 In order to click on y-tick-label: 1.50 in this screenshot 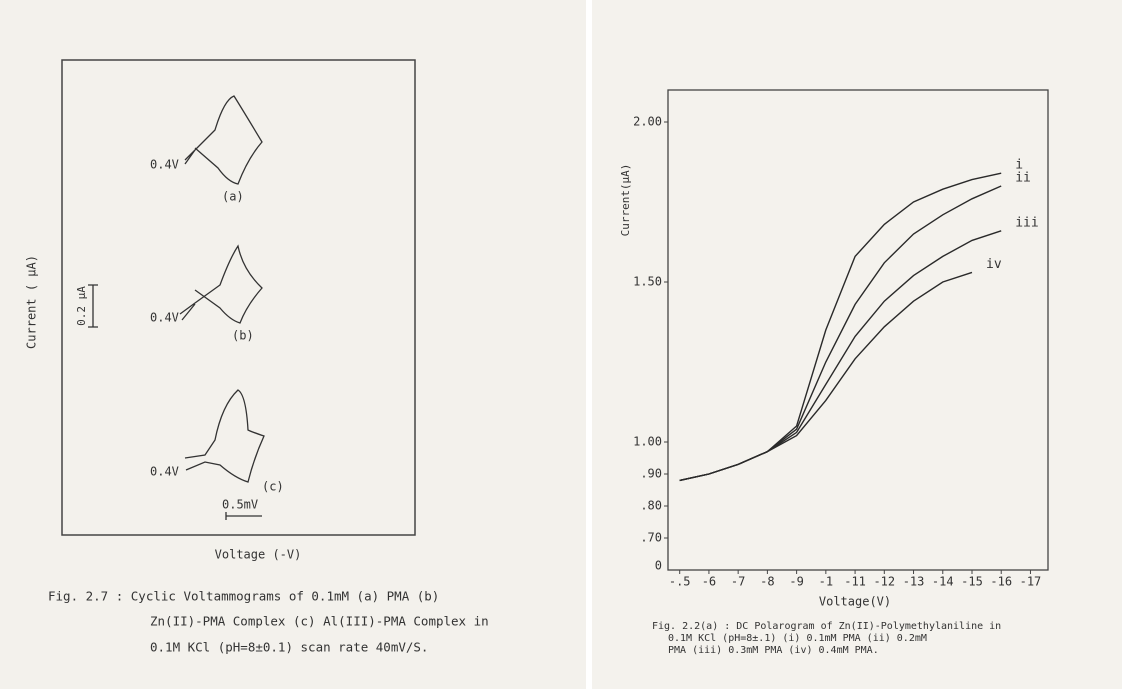, I will do `click(647, 282)`.